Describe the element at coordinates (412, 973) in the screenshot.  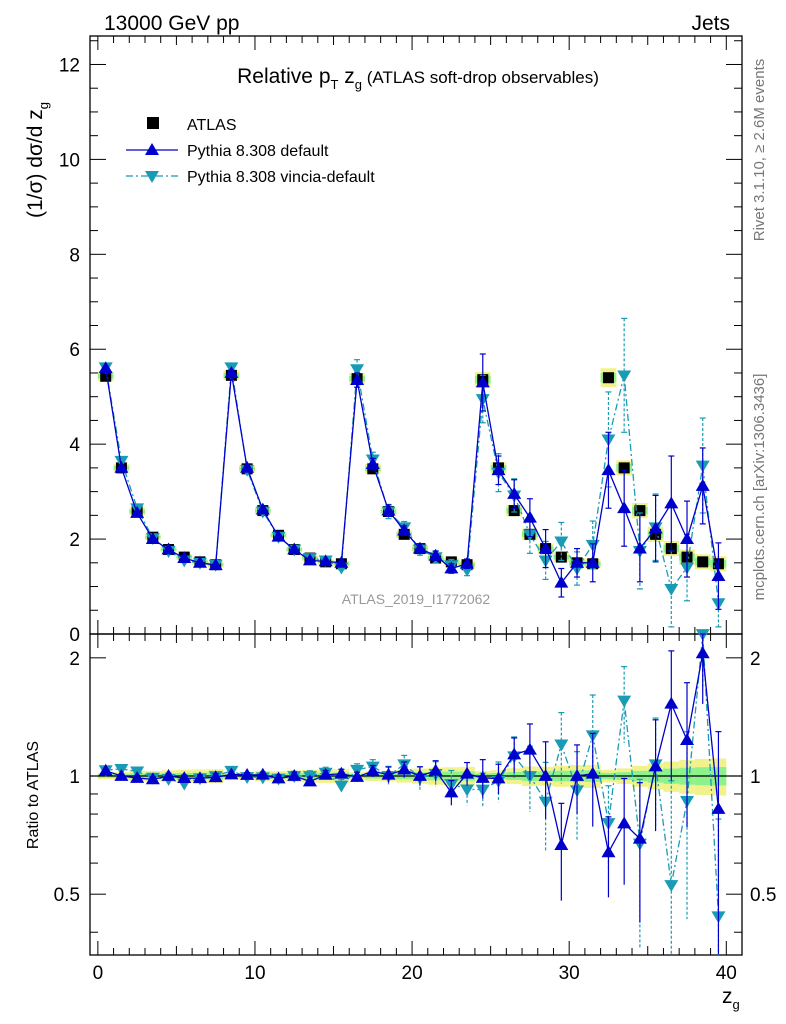
I see `x-tick-label: 20` at that location.